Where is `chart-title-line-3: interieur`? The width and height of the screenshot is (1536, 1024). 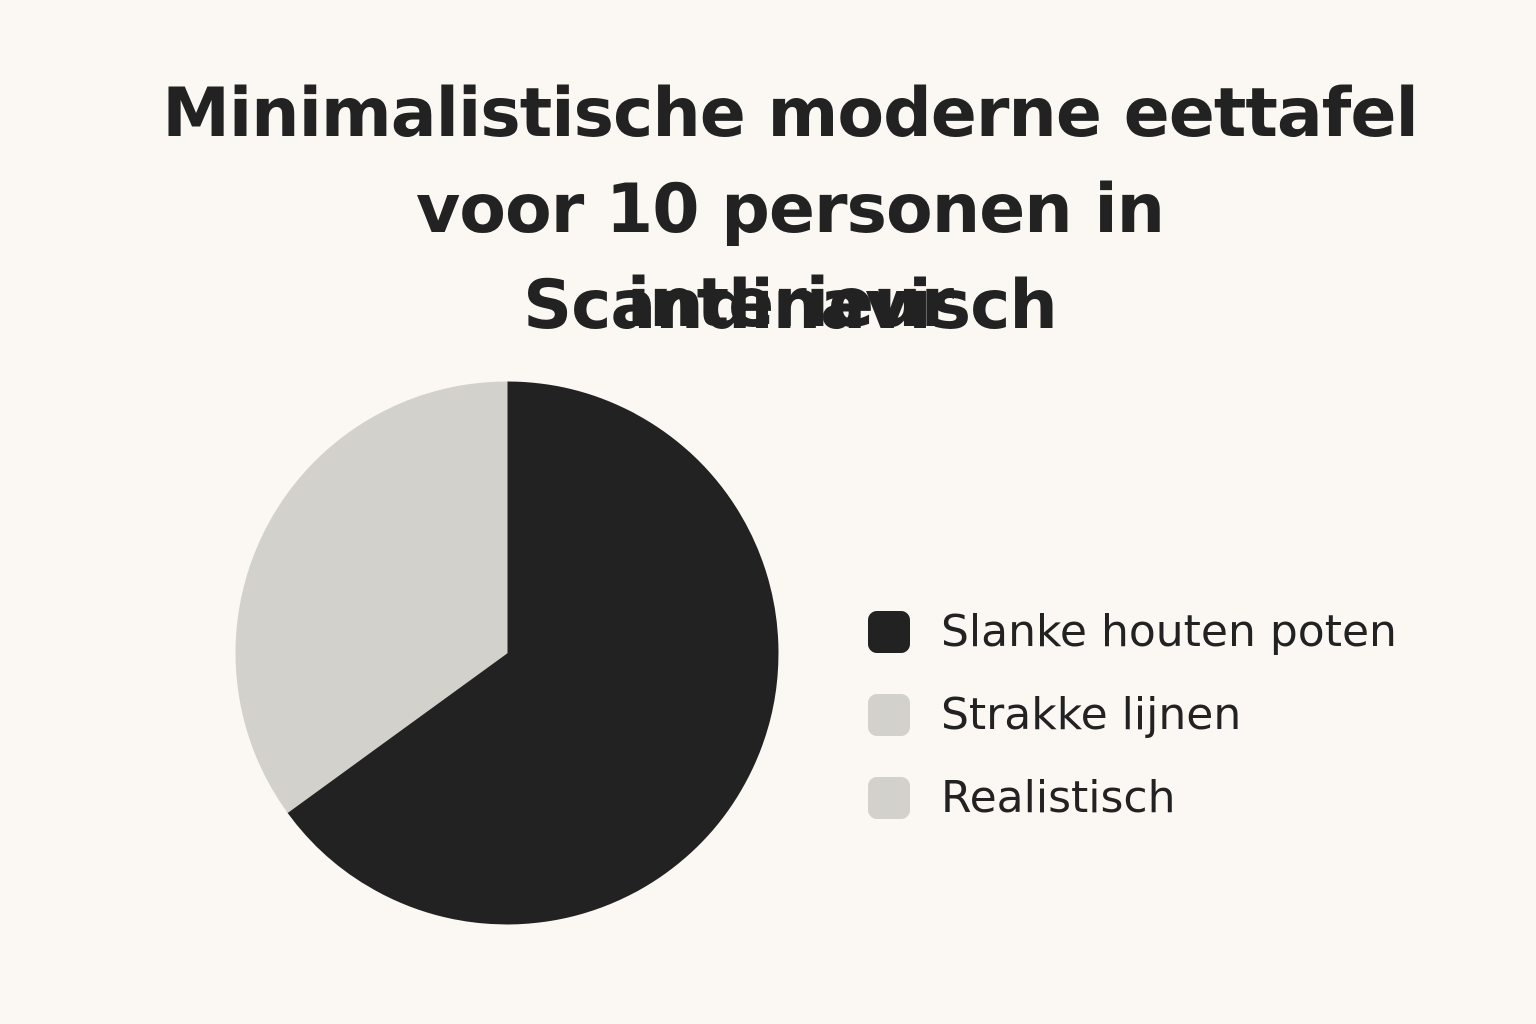 chart-title-line-3: interieur is located at coordinates (790, 303).